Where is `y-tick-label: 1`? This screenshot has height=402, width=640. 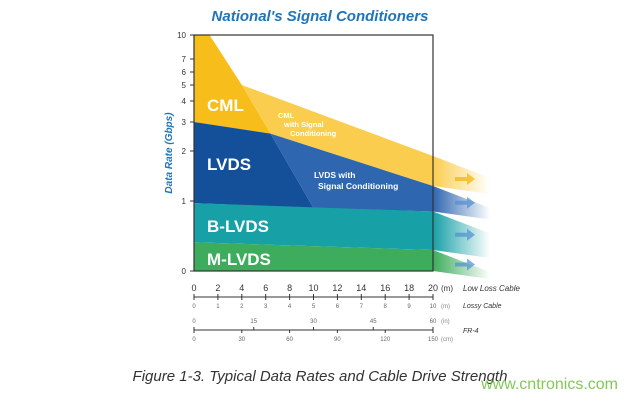
y-tick-label: 1 is located at coordinates (184, 201).